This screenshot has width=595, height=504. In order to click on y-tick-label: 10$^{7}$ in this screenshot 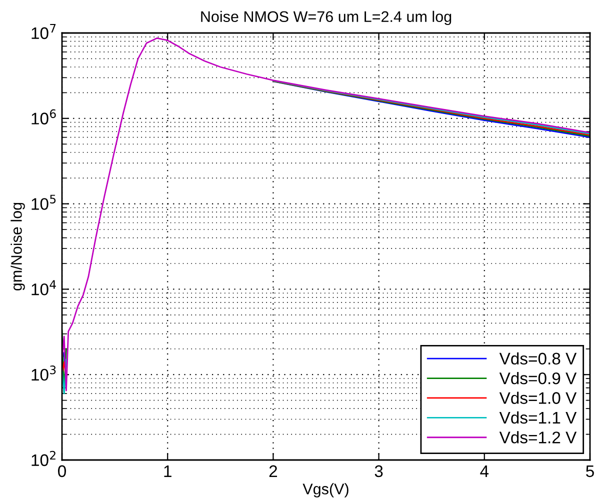, I will do `click(44, 32)`.